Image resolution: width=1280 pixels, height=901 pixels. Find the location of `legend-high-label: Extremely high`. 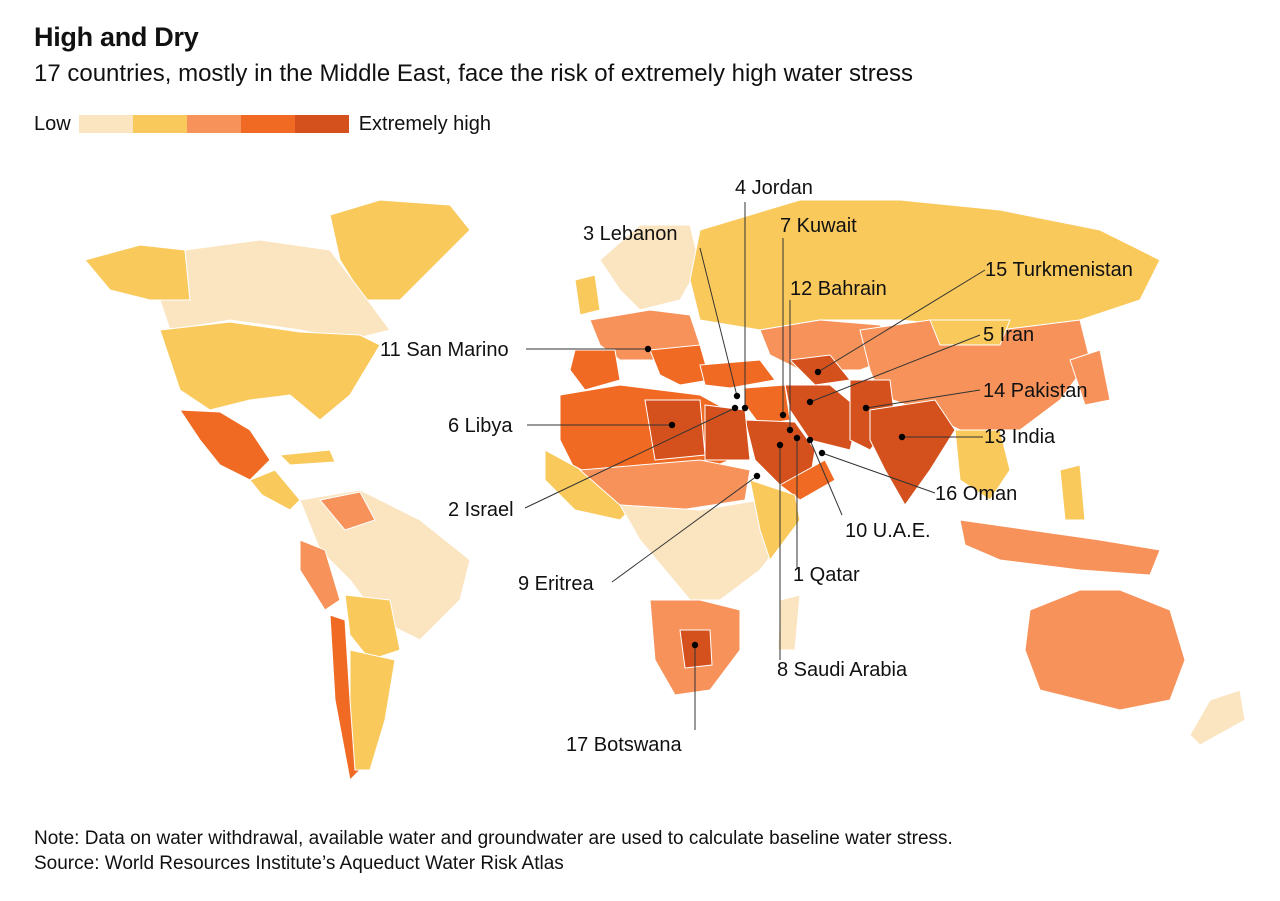

legend-high-label: Extremely high is located at coordinates (424, 123).